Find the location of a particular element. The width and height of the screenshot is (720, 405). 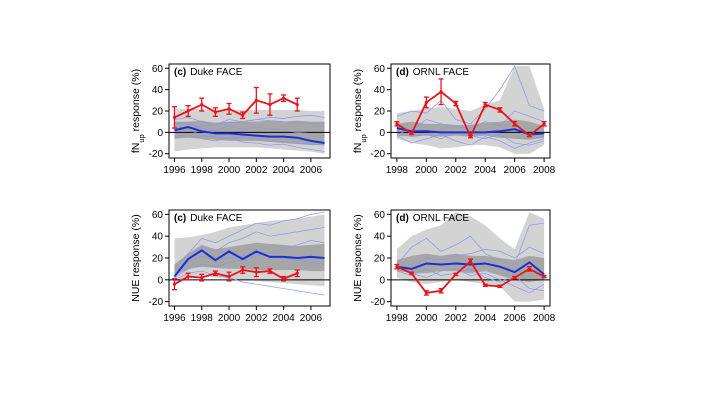

y-axis-label: fNup response (%) is located at coordinates (360, 111).